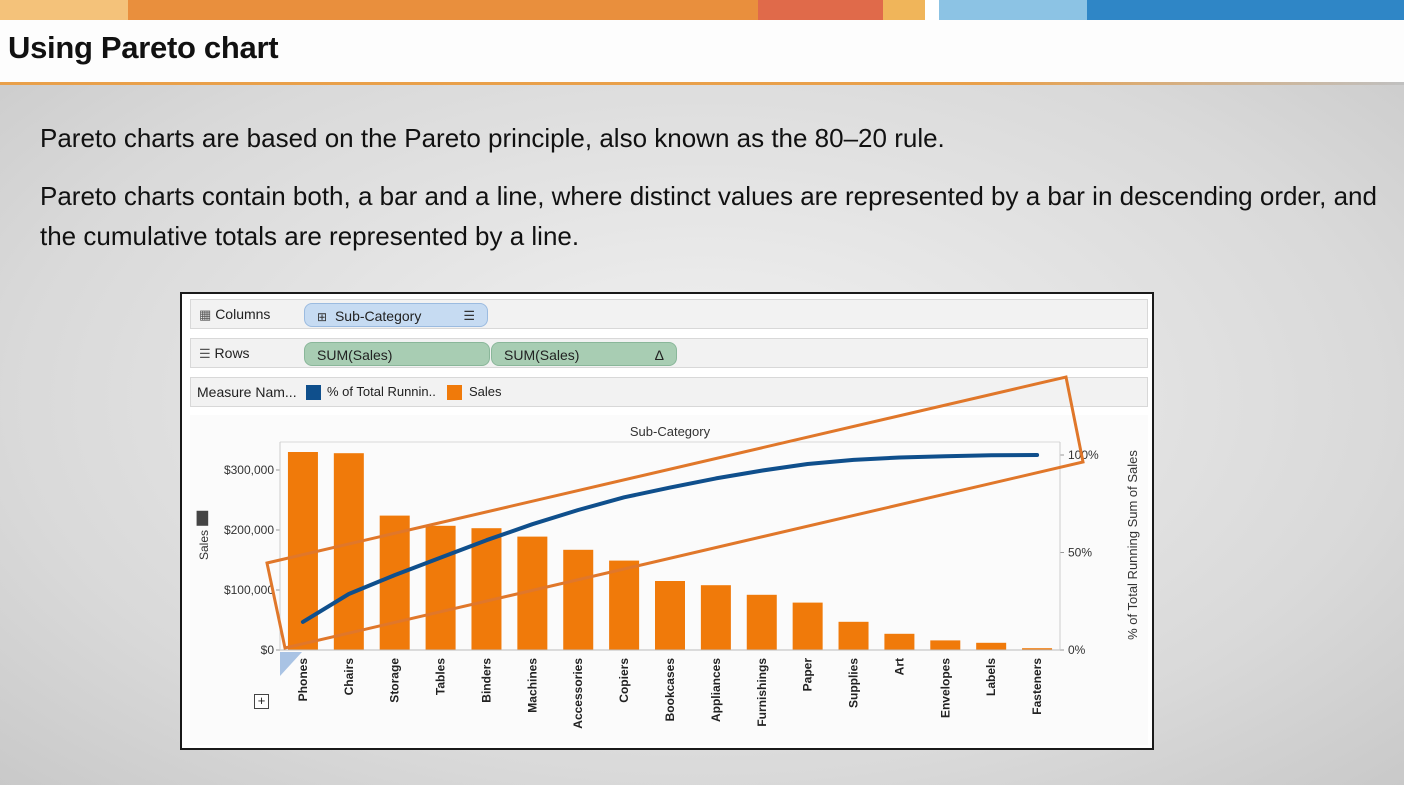  What do you see at coordinates (702, 10) in the screenshot?
I see `top-color-stripe` at bounding box center [702, 10].